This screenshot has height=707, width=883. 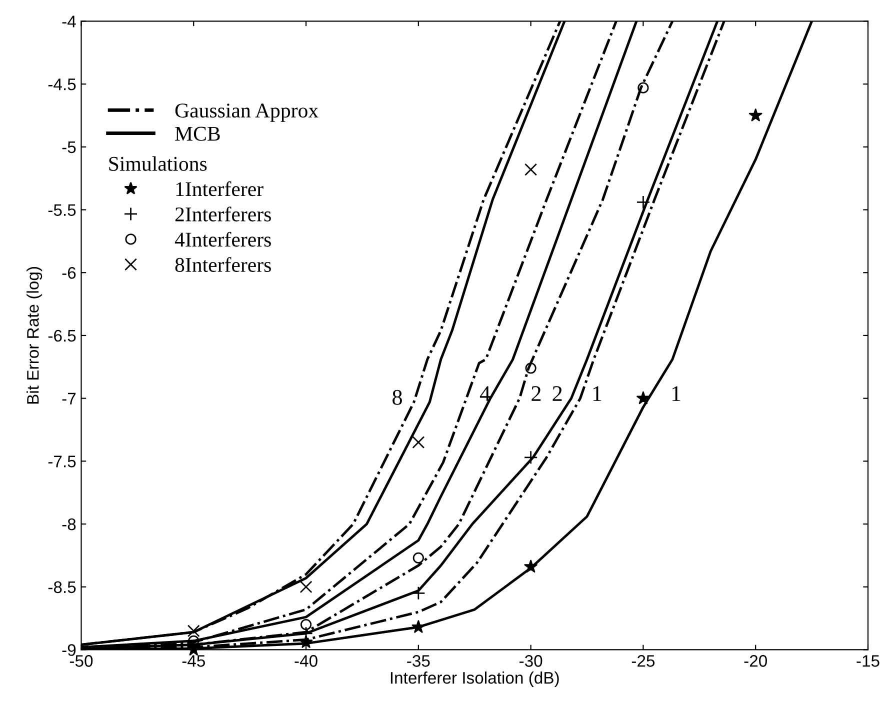 I want to click on y-tick-label: -5.5, so click(x=62, y=210).